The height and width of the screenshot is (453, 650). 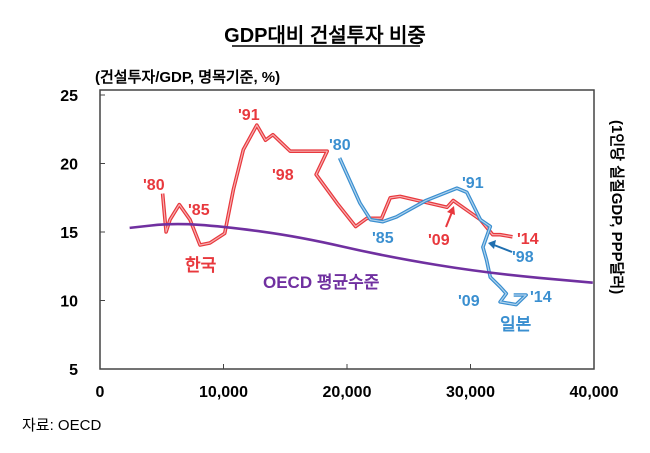 I want to click on y-tick-label: 25, so click(x=69, y=96).